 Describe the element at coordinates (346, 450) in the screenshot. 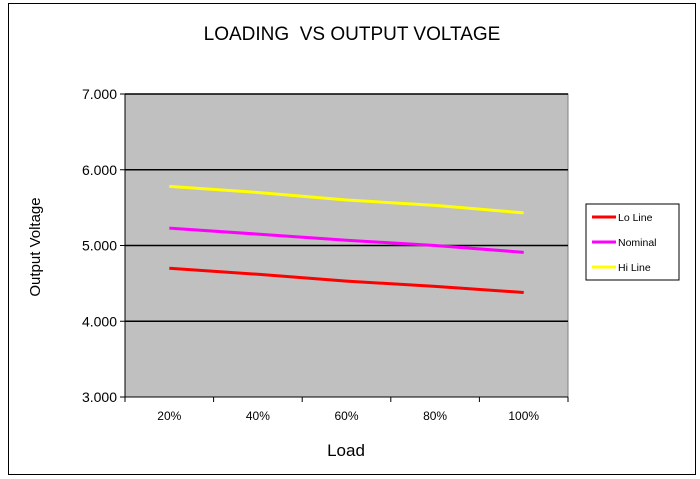

I see `x-axis-label: Load` at that location.